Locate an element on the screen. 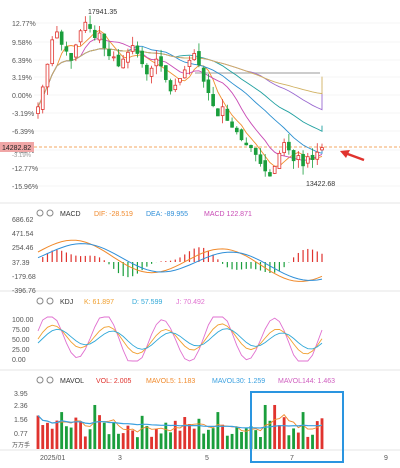 Image resolution: width=400 pixels, height=468 pixels. x-tick-label: 3 is located at coordinates (120, 458).